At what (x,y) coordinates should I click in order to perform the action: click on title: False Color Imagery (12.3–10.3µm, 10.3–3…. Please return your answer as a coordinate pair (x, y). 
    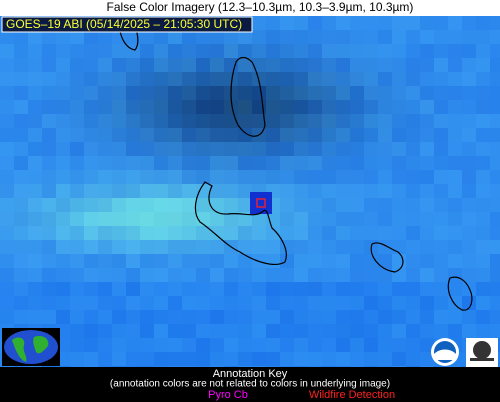
    Looking at the image, I should click on (260, 7).